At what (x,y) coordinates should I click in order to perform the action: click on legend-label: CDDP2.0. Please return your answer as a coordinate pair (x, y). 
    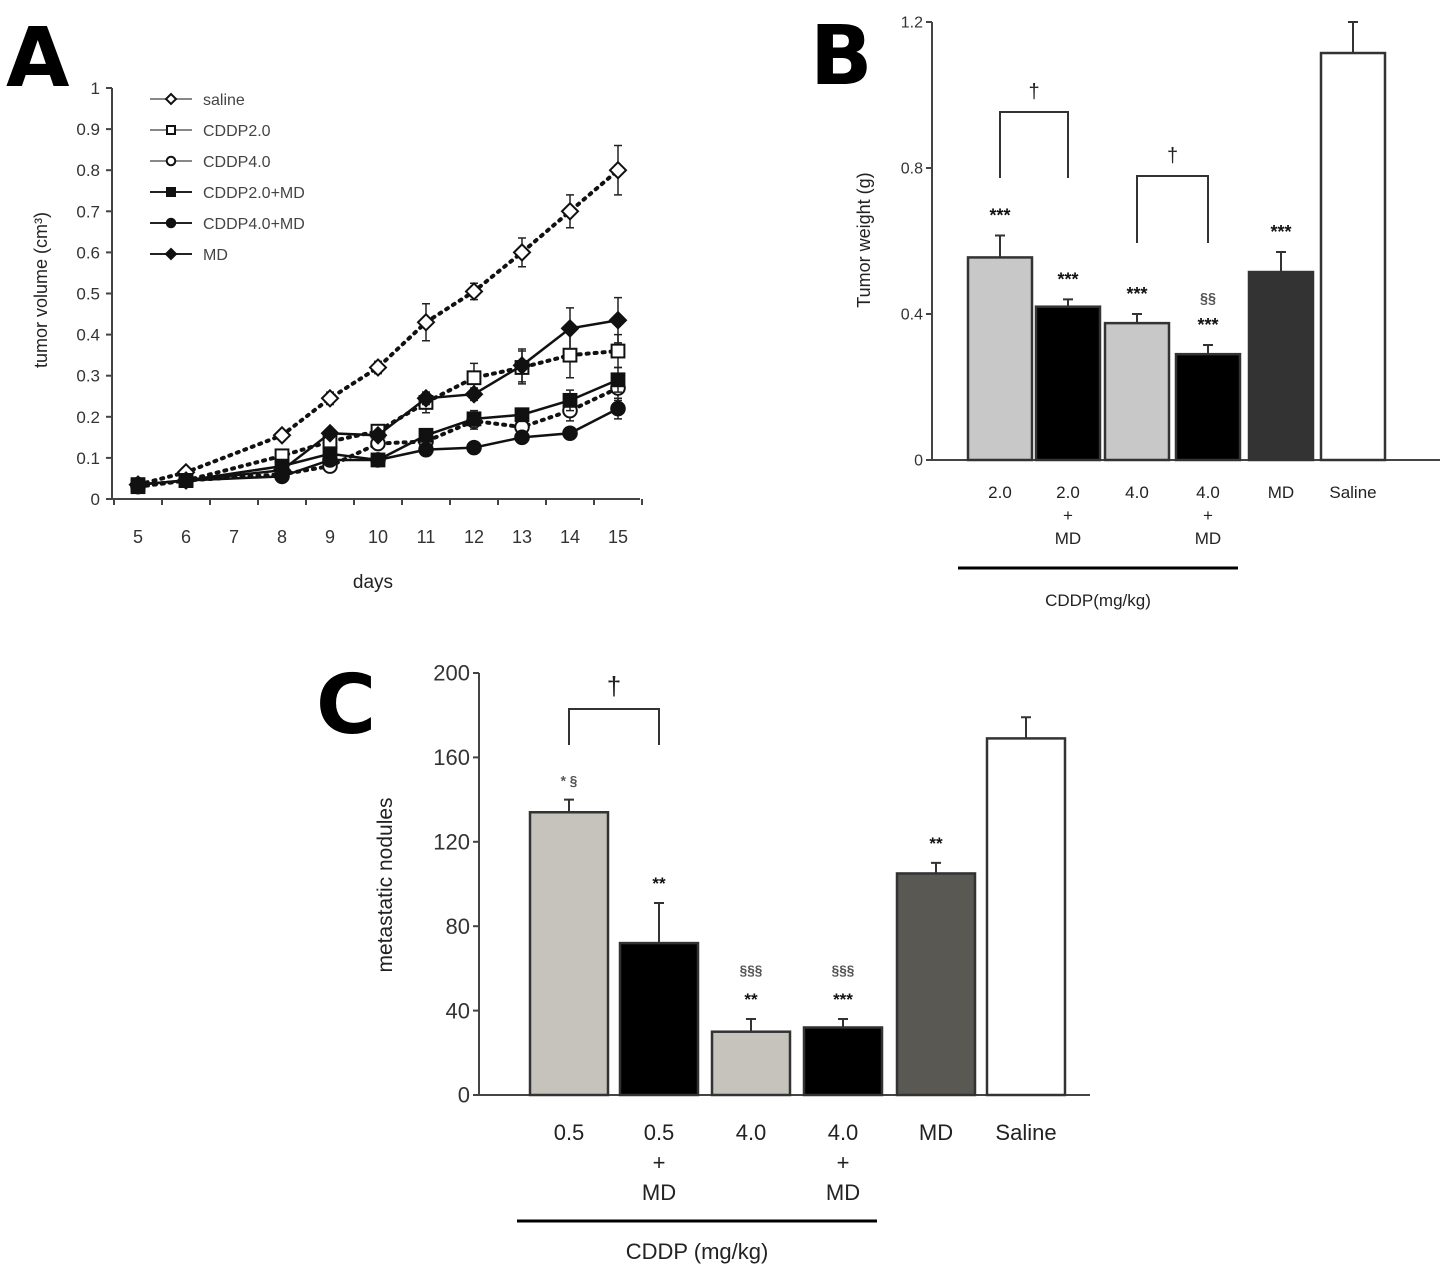
    Looking at the image, I should click on (237, 131).